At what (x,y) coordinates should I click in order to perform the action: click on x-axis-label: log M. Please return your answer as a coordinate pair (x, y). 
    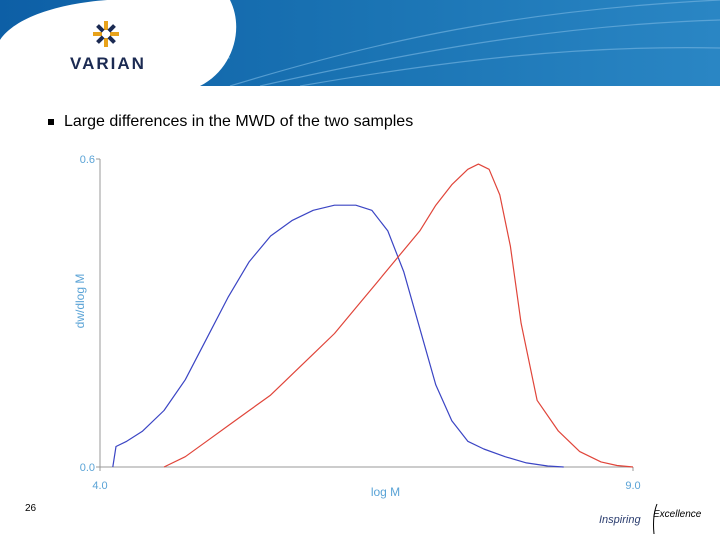
    Looking at the image, I should click on (385, 492).